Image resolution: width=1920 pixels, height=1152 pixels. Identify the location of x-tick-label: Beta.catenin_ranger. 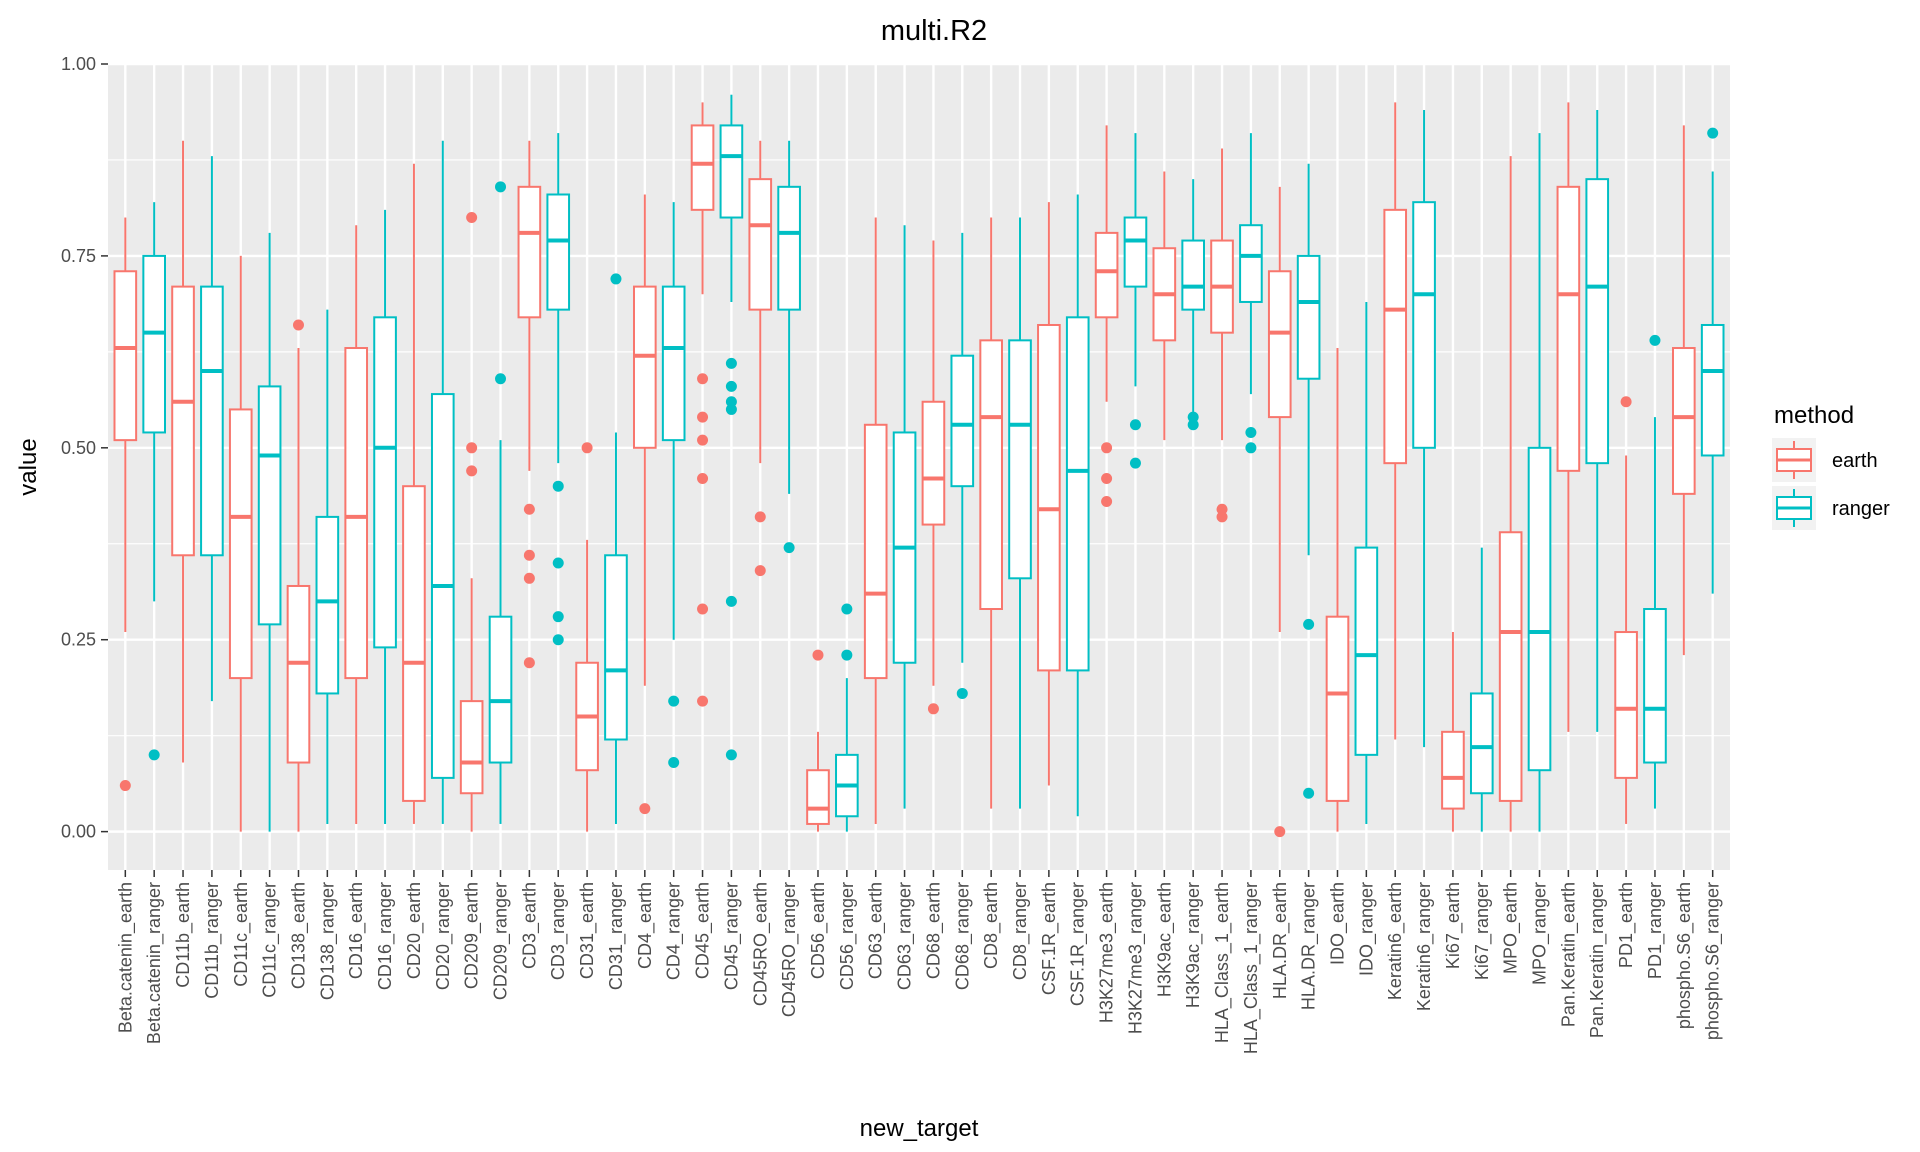
(154, 963).